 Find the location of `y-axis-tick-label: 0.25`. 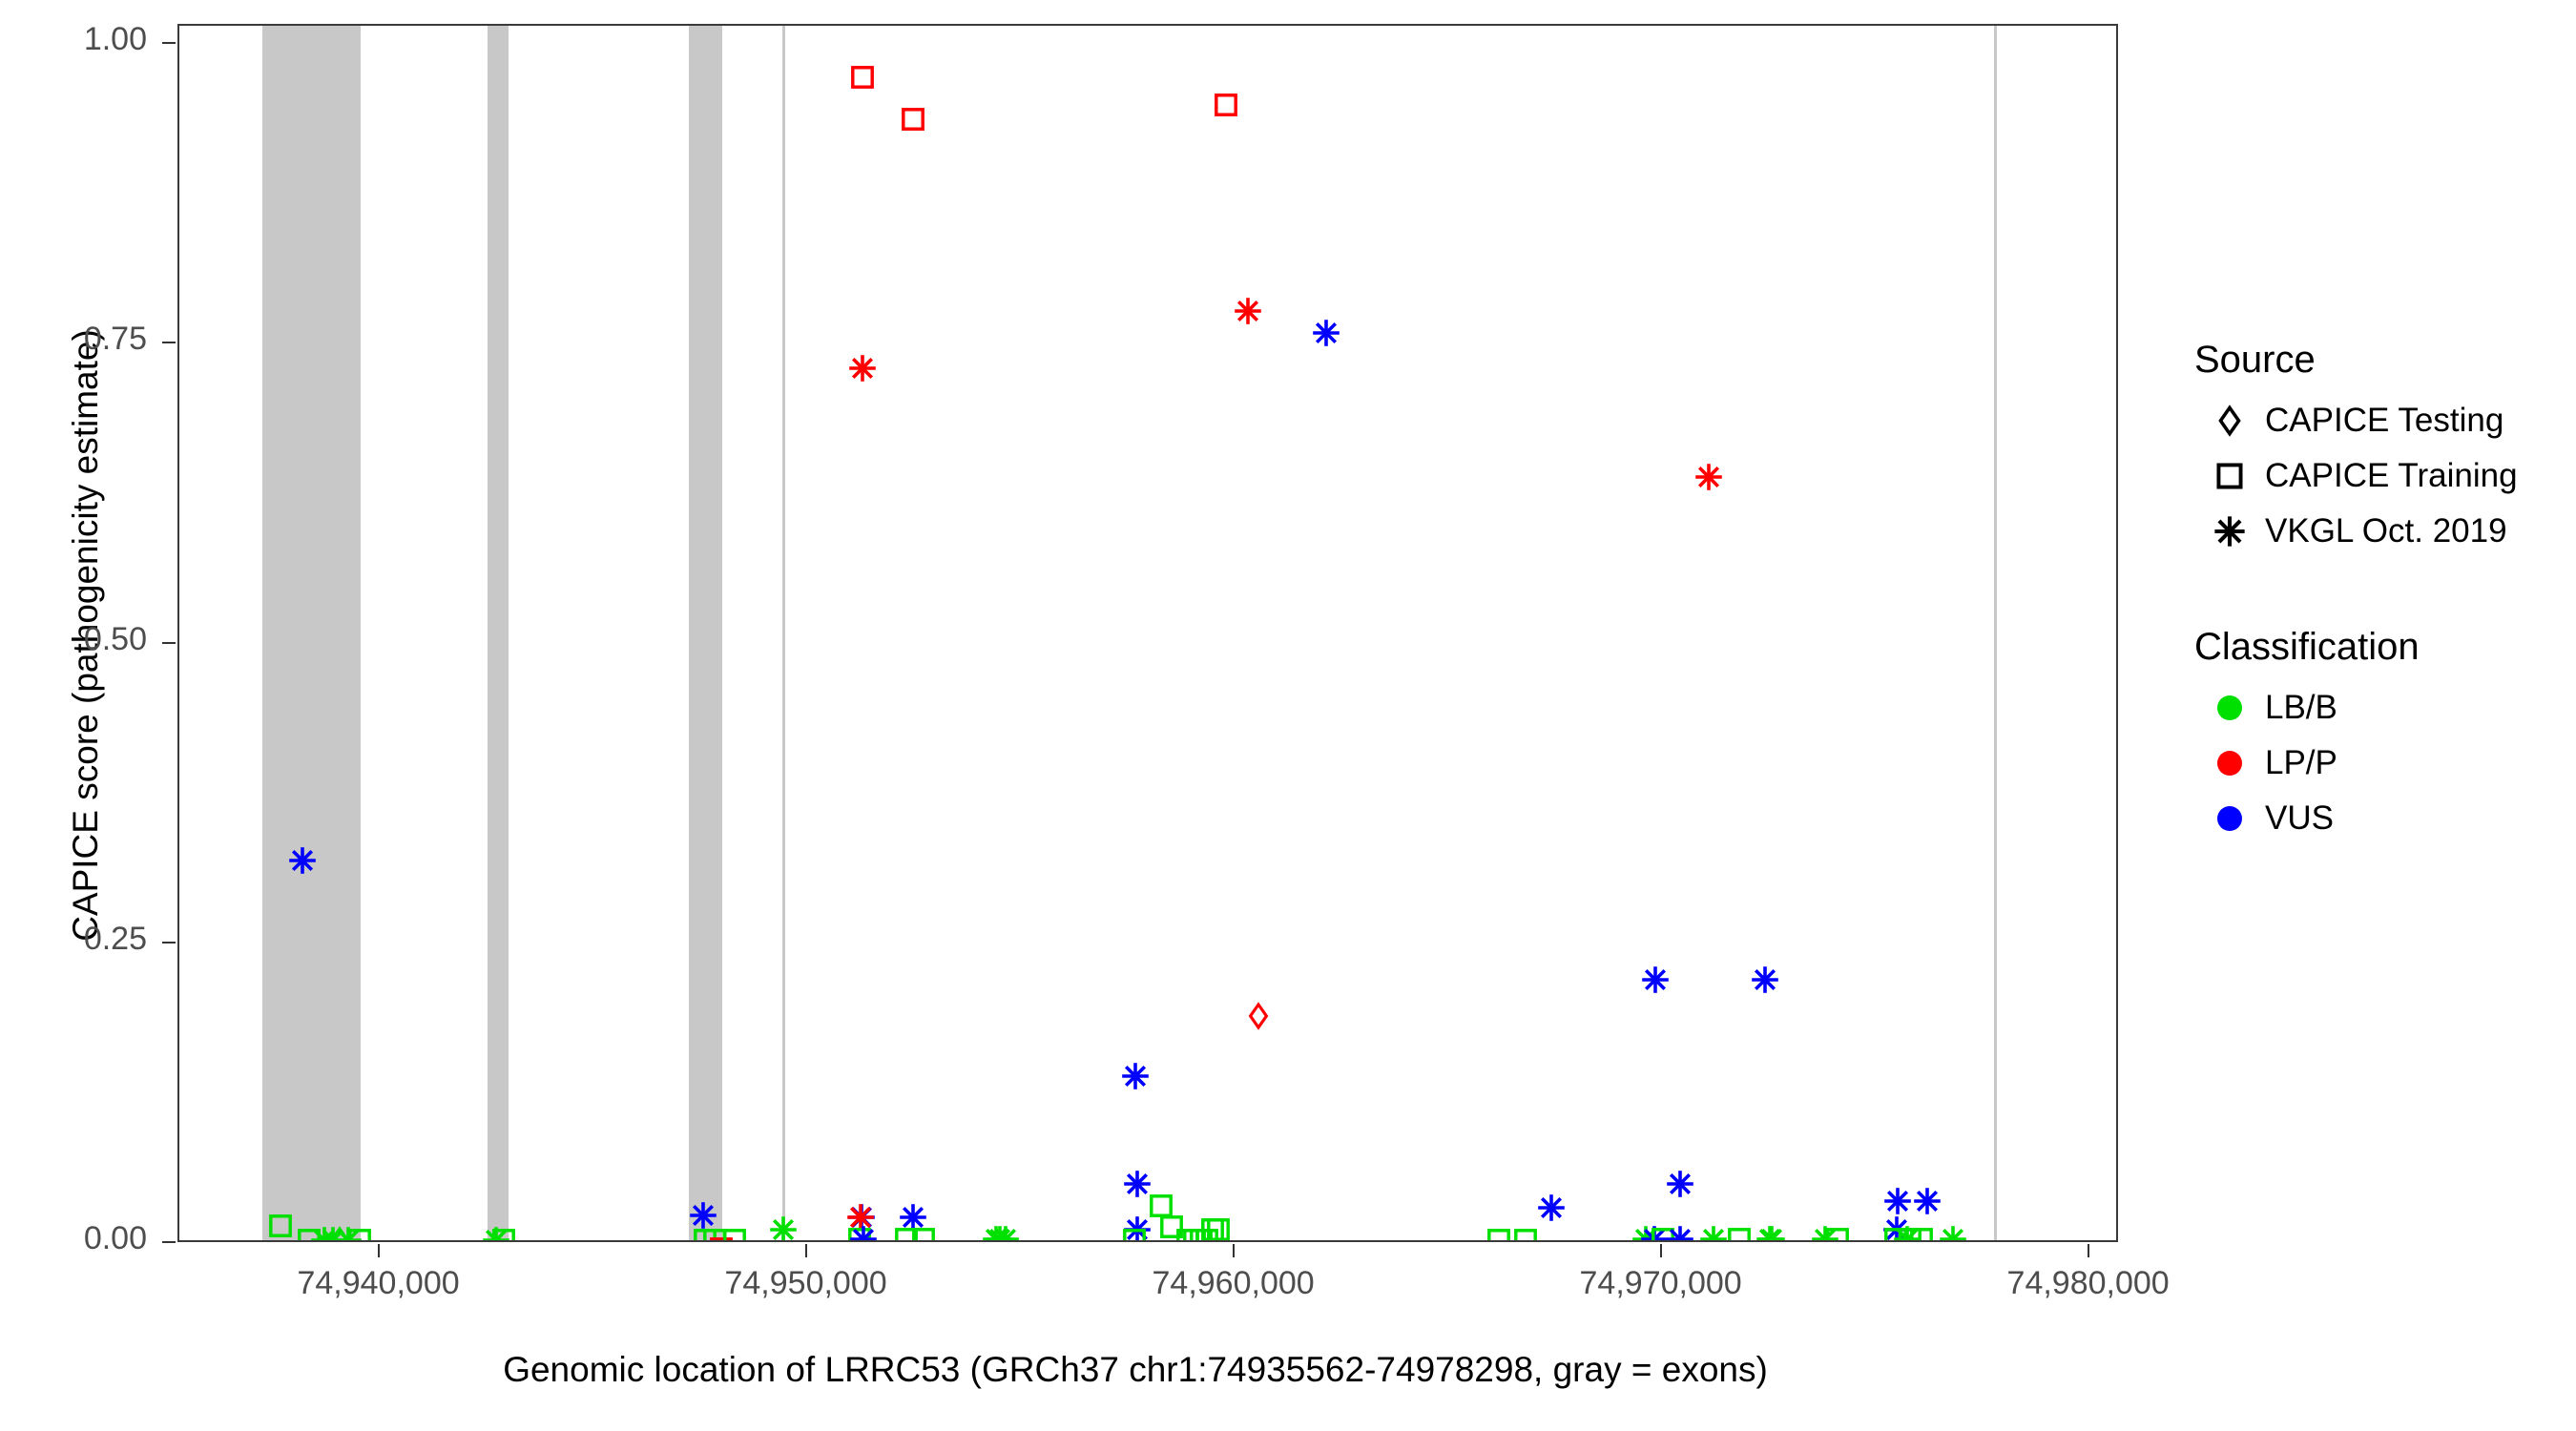

y-axis-tick-label: 0.25 is located at coordinates (115, 938).